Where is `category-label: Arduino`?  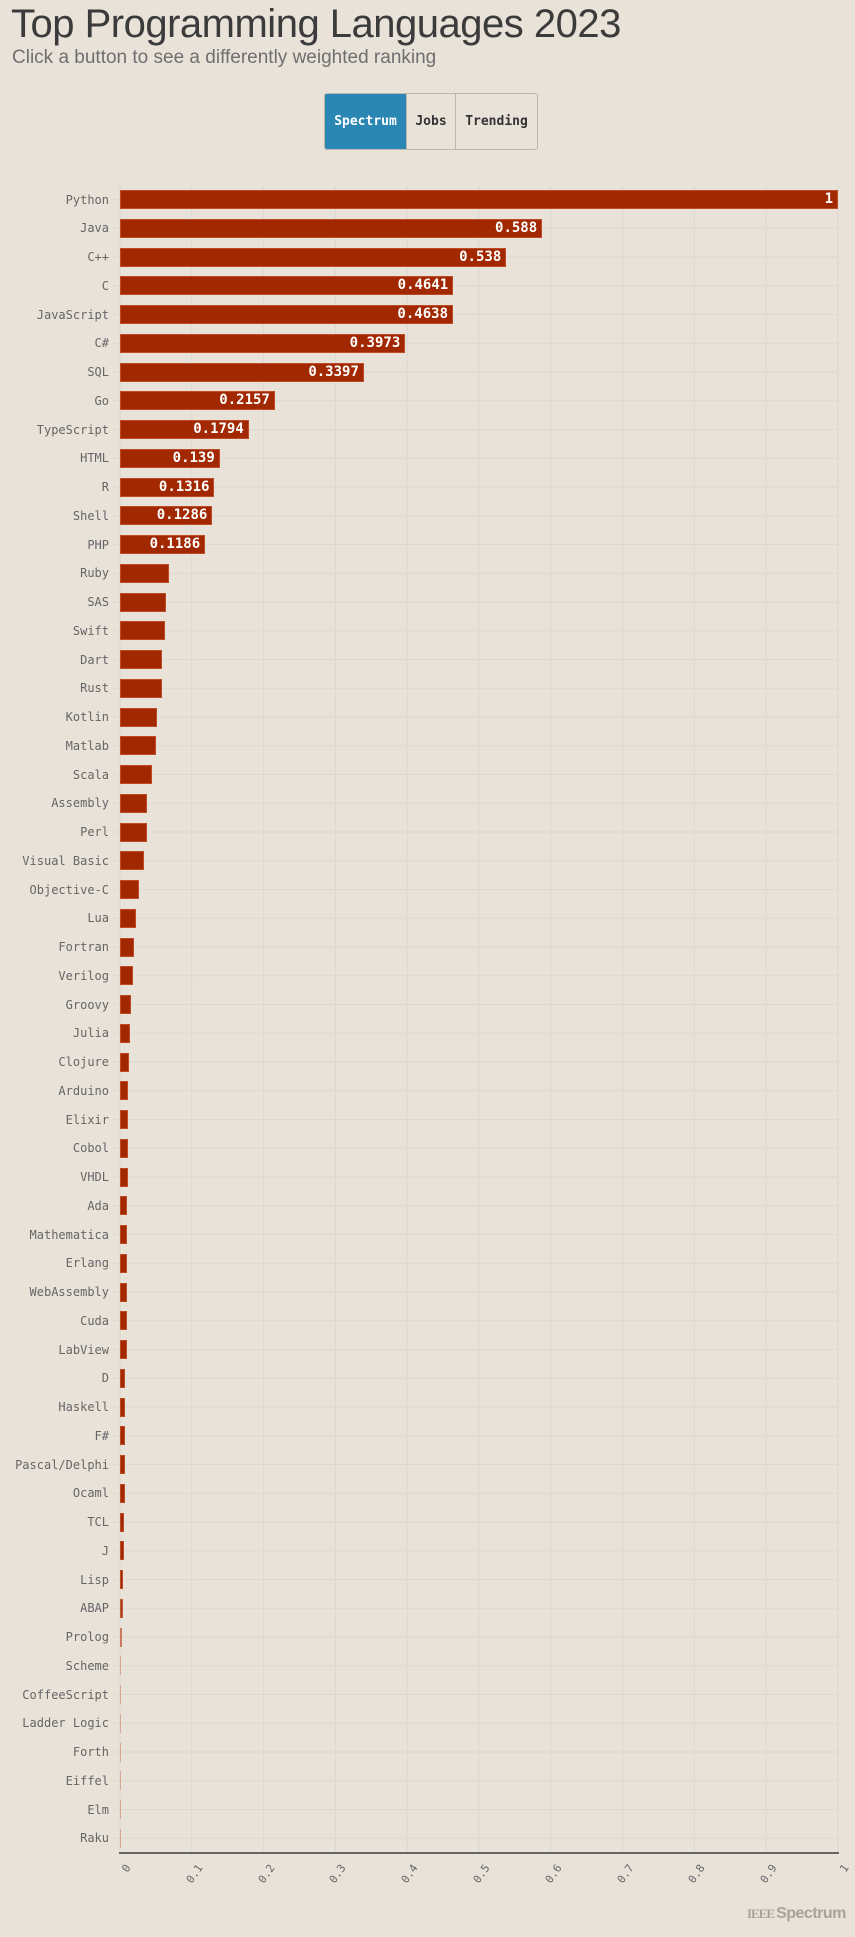 category-label: Arduino is located at coordinates (83, 1090).